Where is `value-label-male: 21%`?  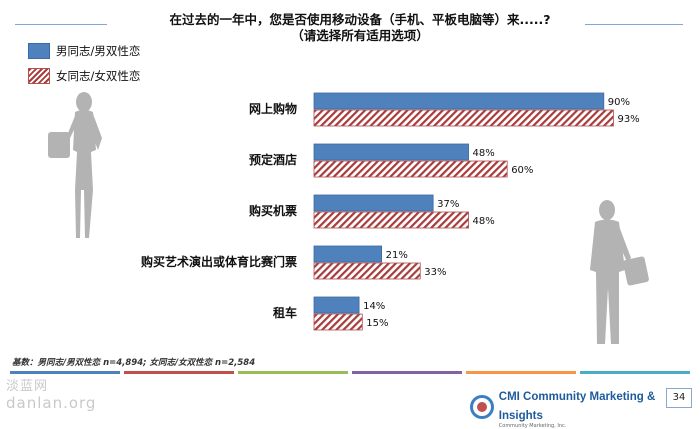
value-label-male: 21% is located at coordinates (397, 255).